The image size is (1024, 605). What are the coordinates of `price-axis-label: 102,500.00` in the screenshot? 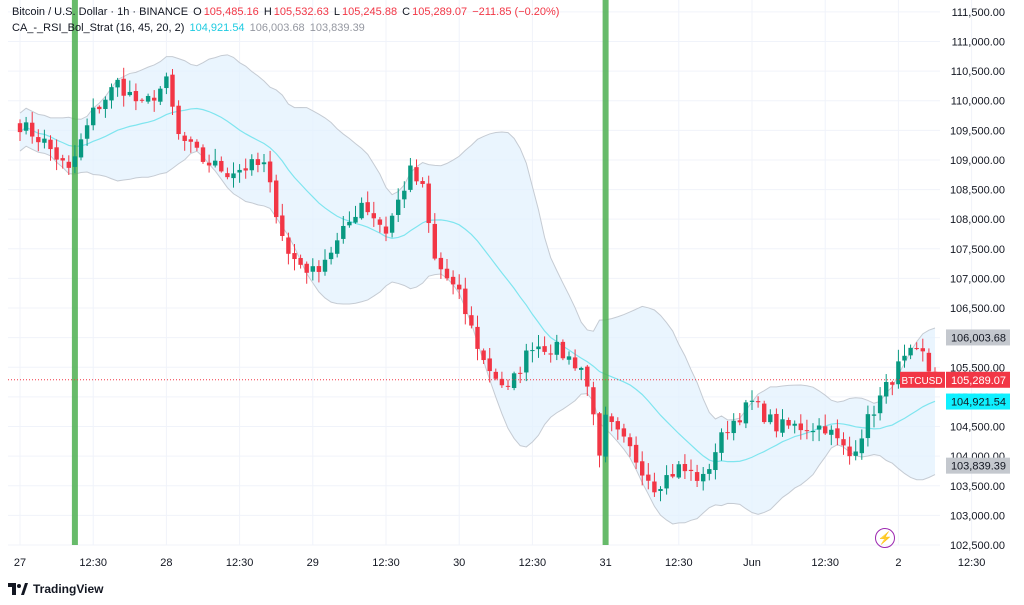 It's located at (977, 546).